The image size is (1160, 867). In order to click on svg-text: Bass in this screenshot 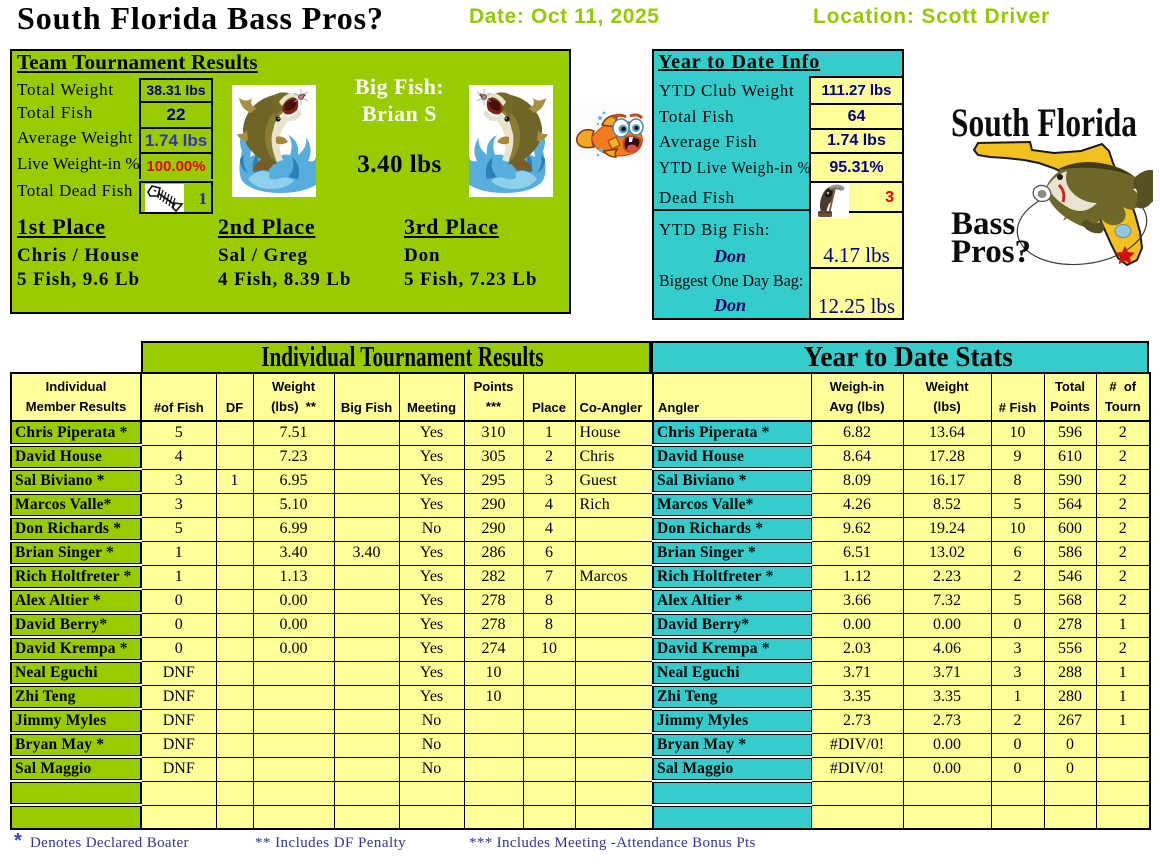, I will do `click(983, 224)`.